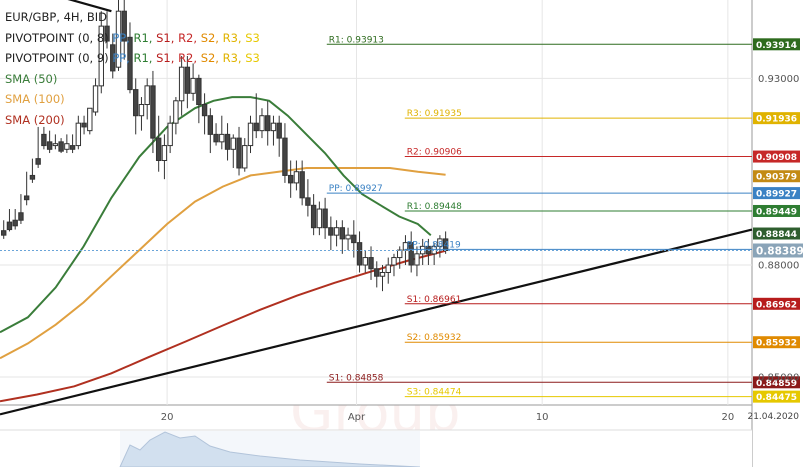  I want to click on legend-title: EUR/GBP, 4H, BID, so click(56, 17).